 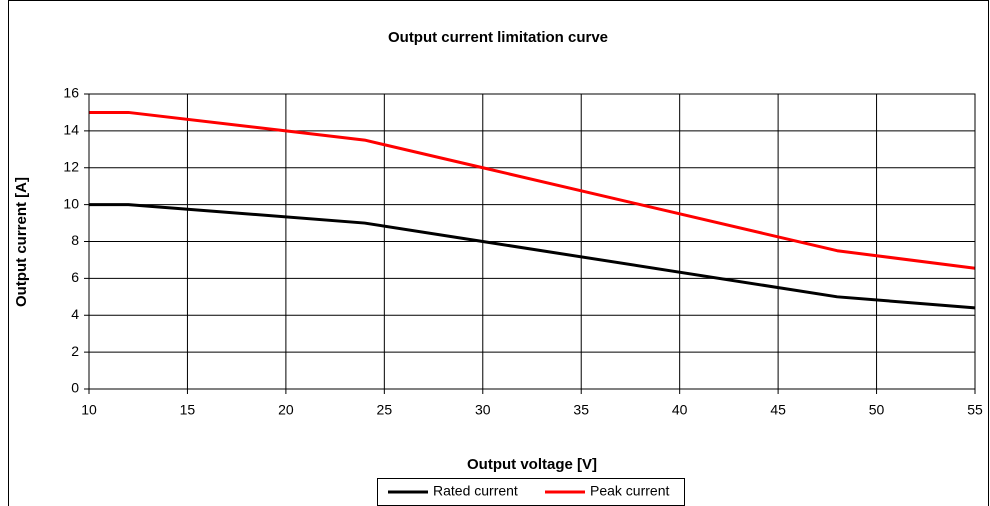 What do you see at coordinates (528, 491) in the screenshot?
I see `legend: Rated current Peak current` at bounding box center [528, 491].